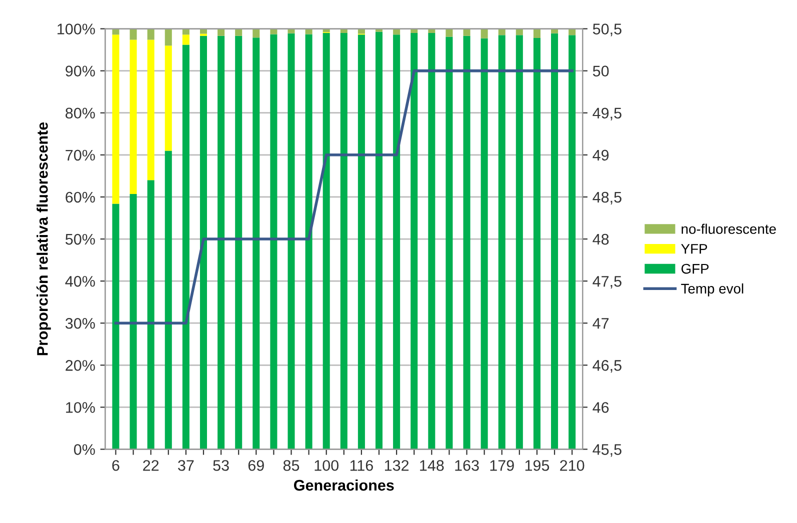  What do you see at coordinates (344, 485) in the screenshot?
I see `x-axis-title: Generaciones` at bounding box center [344, 485].